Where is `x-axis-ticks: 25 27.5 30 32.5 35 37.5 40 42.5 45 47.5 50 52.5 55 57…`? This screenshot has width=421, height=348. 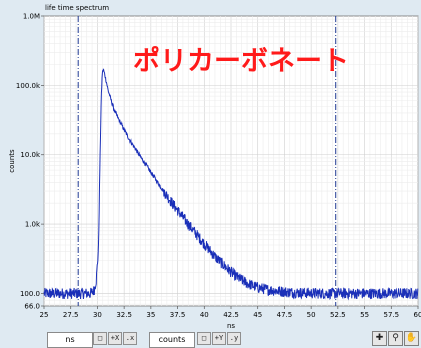 x-axis-ticks: 25 27.5 30 32.5 35 37.5 40 42.5 45 47.5 50 52.5 55 57… is located at coordinates (230, 312).